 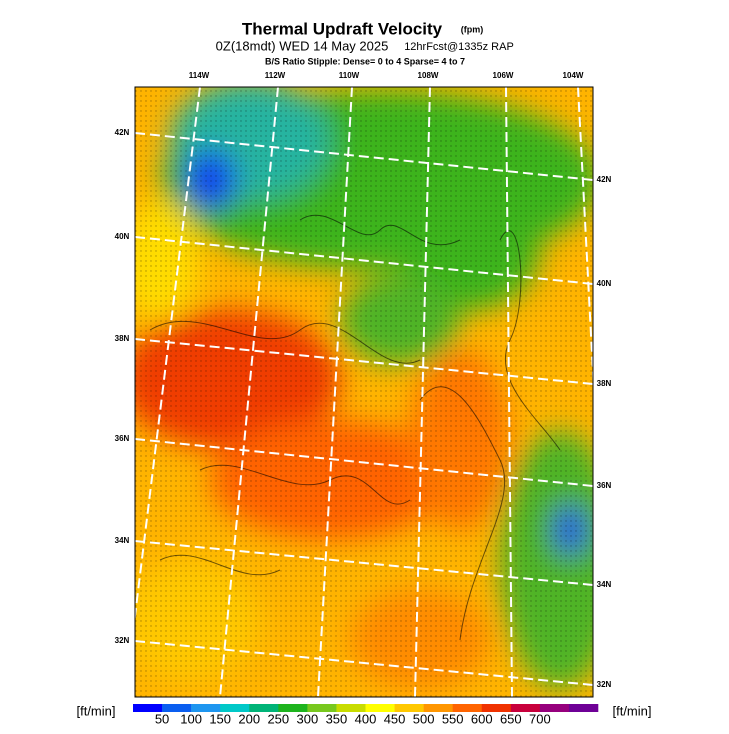 What do you see at coordinates (604, 283) in the screenshot?
I see `lat-label-right: 40N` at bounding box center [604, 283].